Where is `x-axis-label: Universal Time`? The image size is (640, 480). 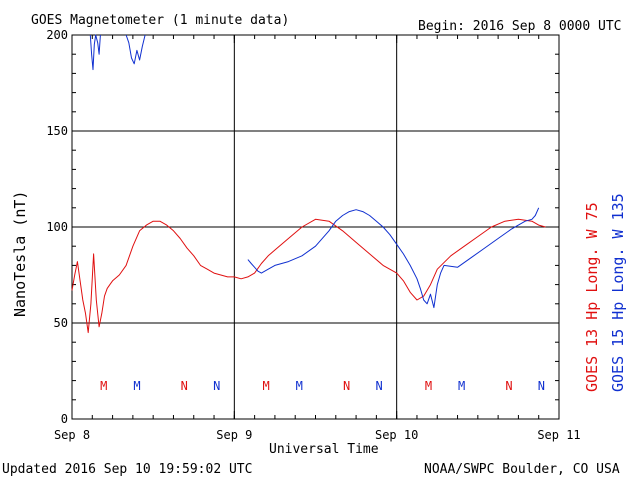 x-axis-label: Universal Time is located at coordinates (324, 449).